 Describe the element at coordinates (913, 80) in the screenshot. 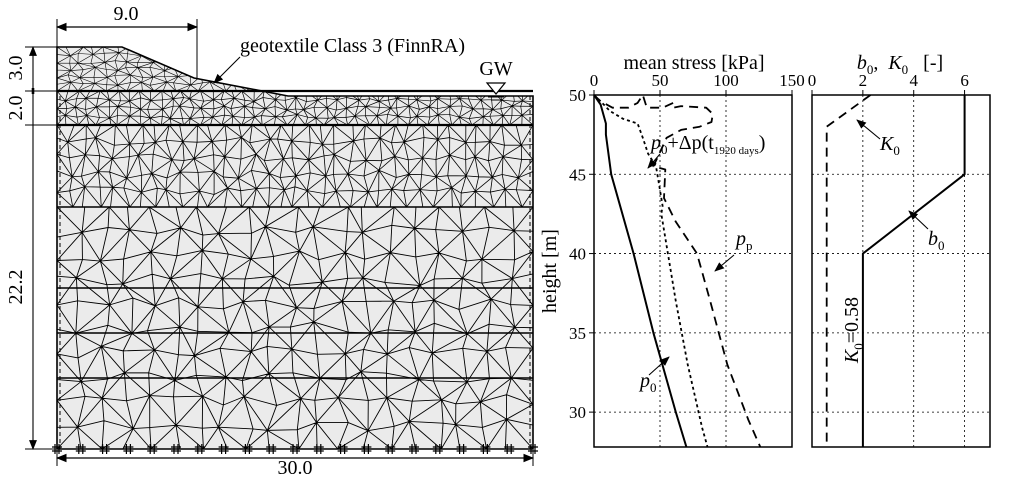

I see `x-tick-label: 4` at that location.